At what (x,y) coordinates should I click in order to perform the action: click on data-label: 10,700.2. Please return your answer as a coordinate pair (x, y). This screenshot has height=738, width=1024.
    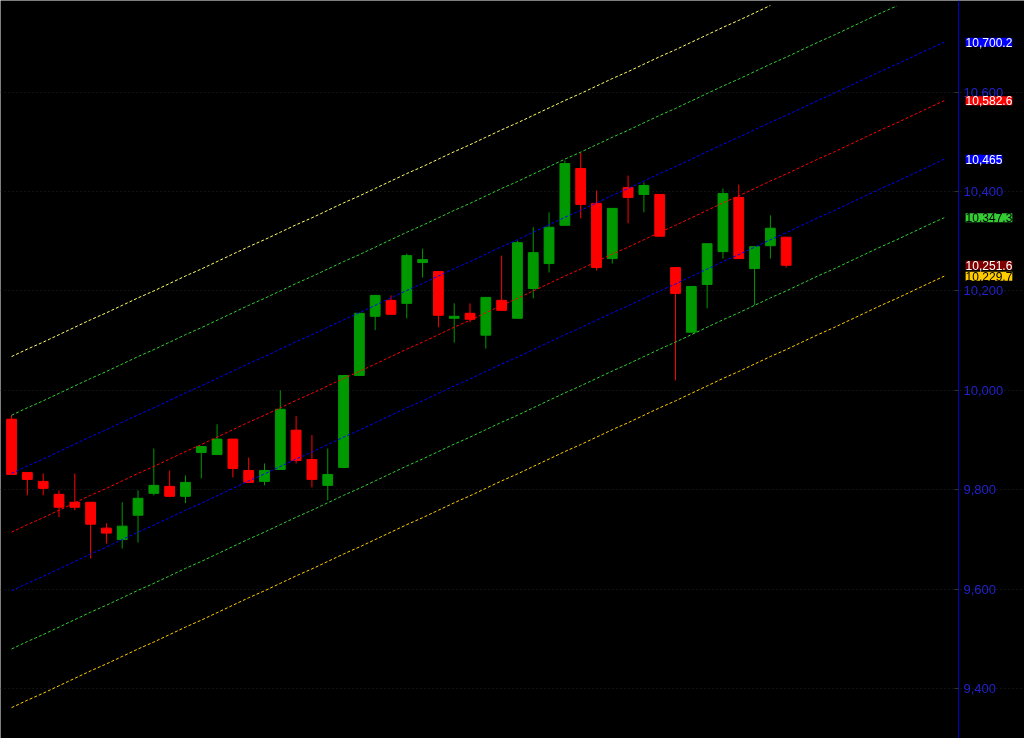
    Looking at the image, I should click on (989, 42).